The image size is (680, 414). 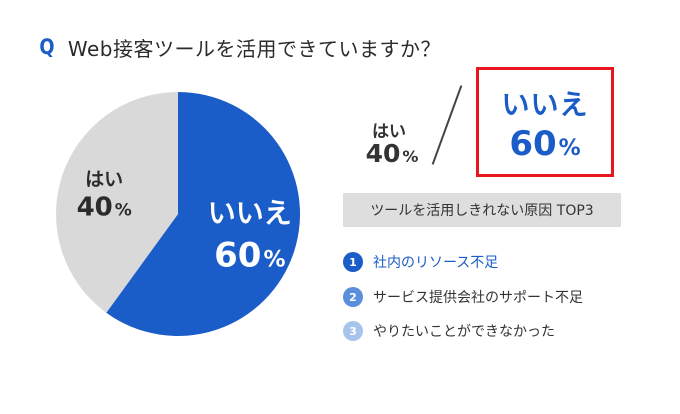 What do you see at coordinates (545, 122) in the screenshot?
I see `summary-no-highlight-box: いいえ 60%` at bounding box center [545, 122].